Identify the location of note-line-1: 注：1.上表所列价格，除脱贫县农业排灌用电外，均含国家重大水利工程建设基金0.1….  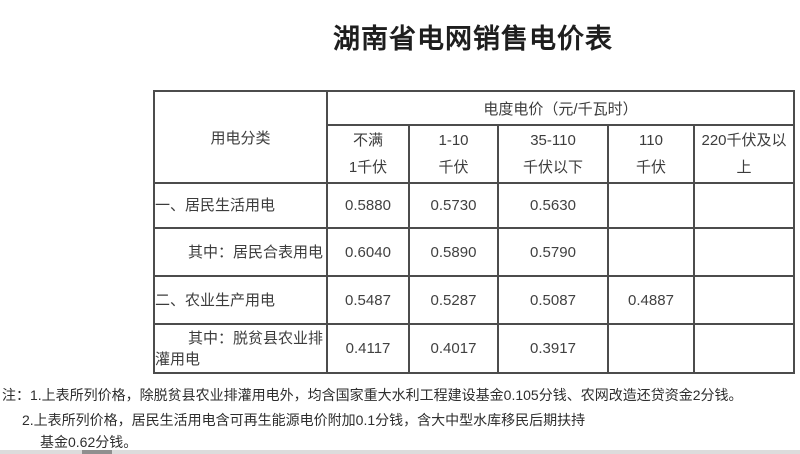
(372, 395).